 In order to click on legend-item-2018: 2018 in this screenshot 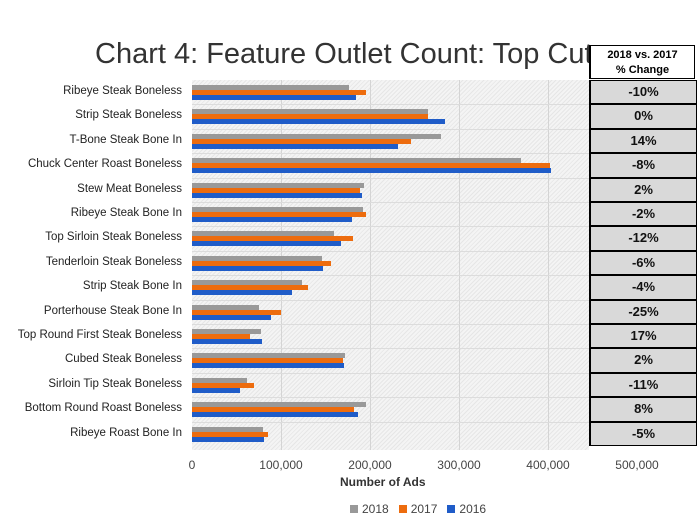, I will do `click(369, 509)`.